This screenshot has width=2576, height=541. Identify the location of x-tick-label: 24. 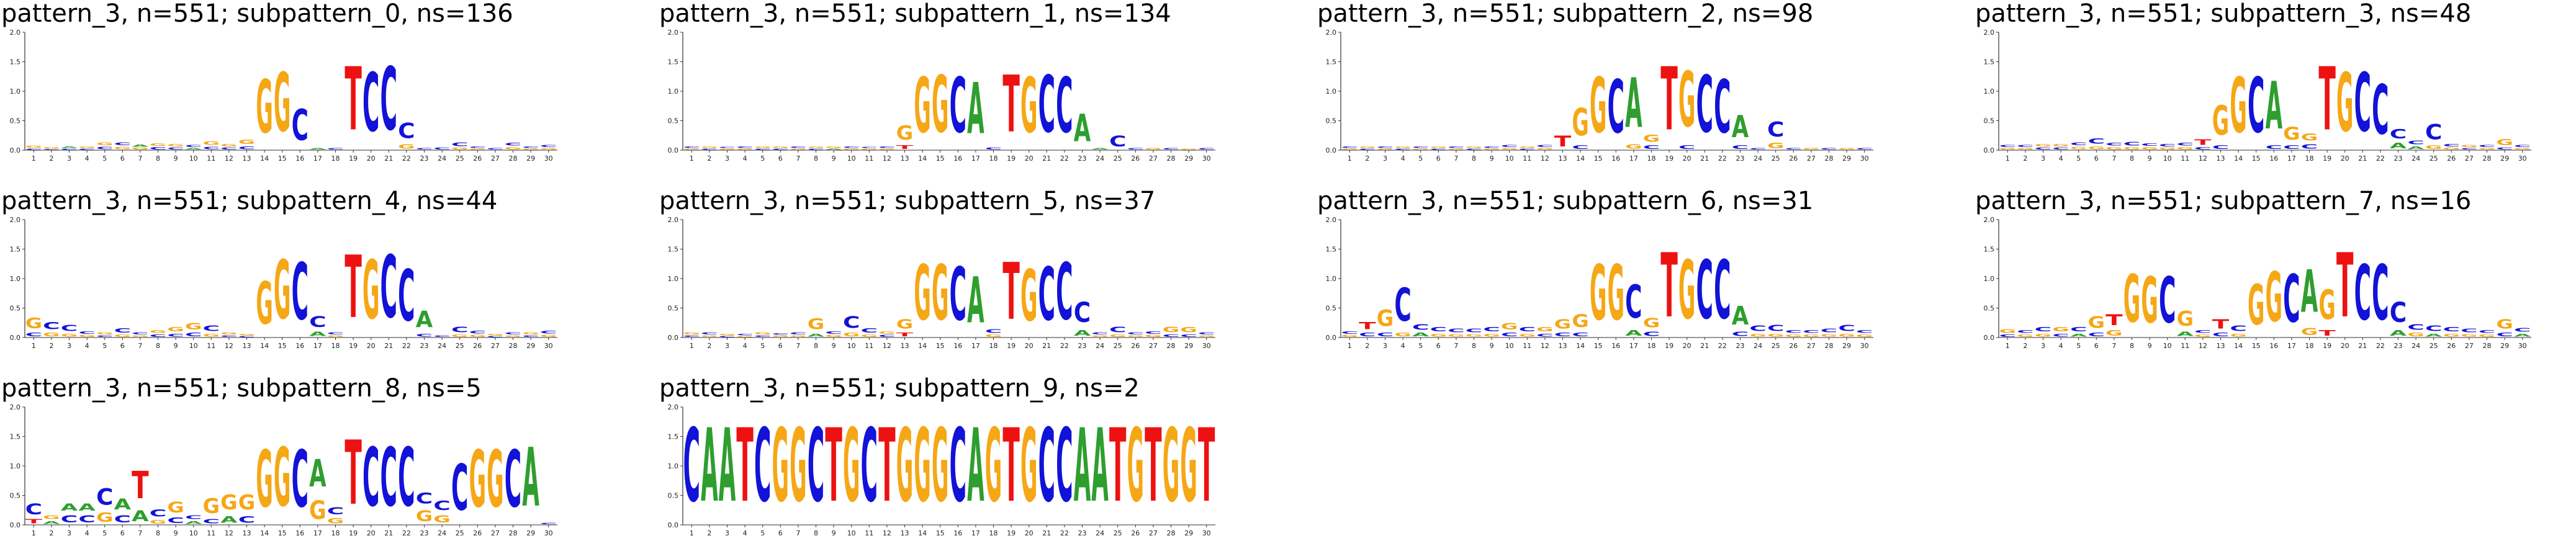
(1100, 158).